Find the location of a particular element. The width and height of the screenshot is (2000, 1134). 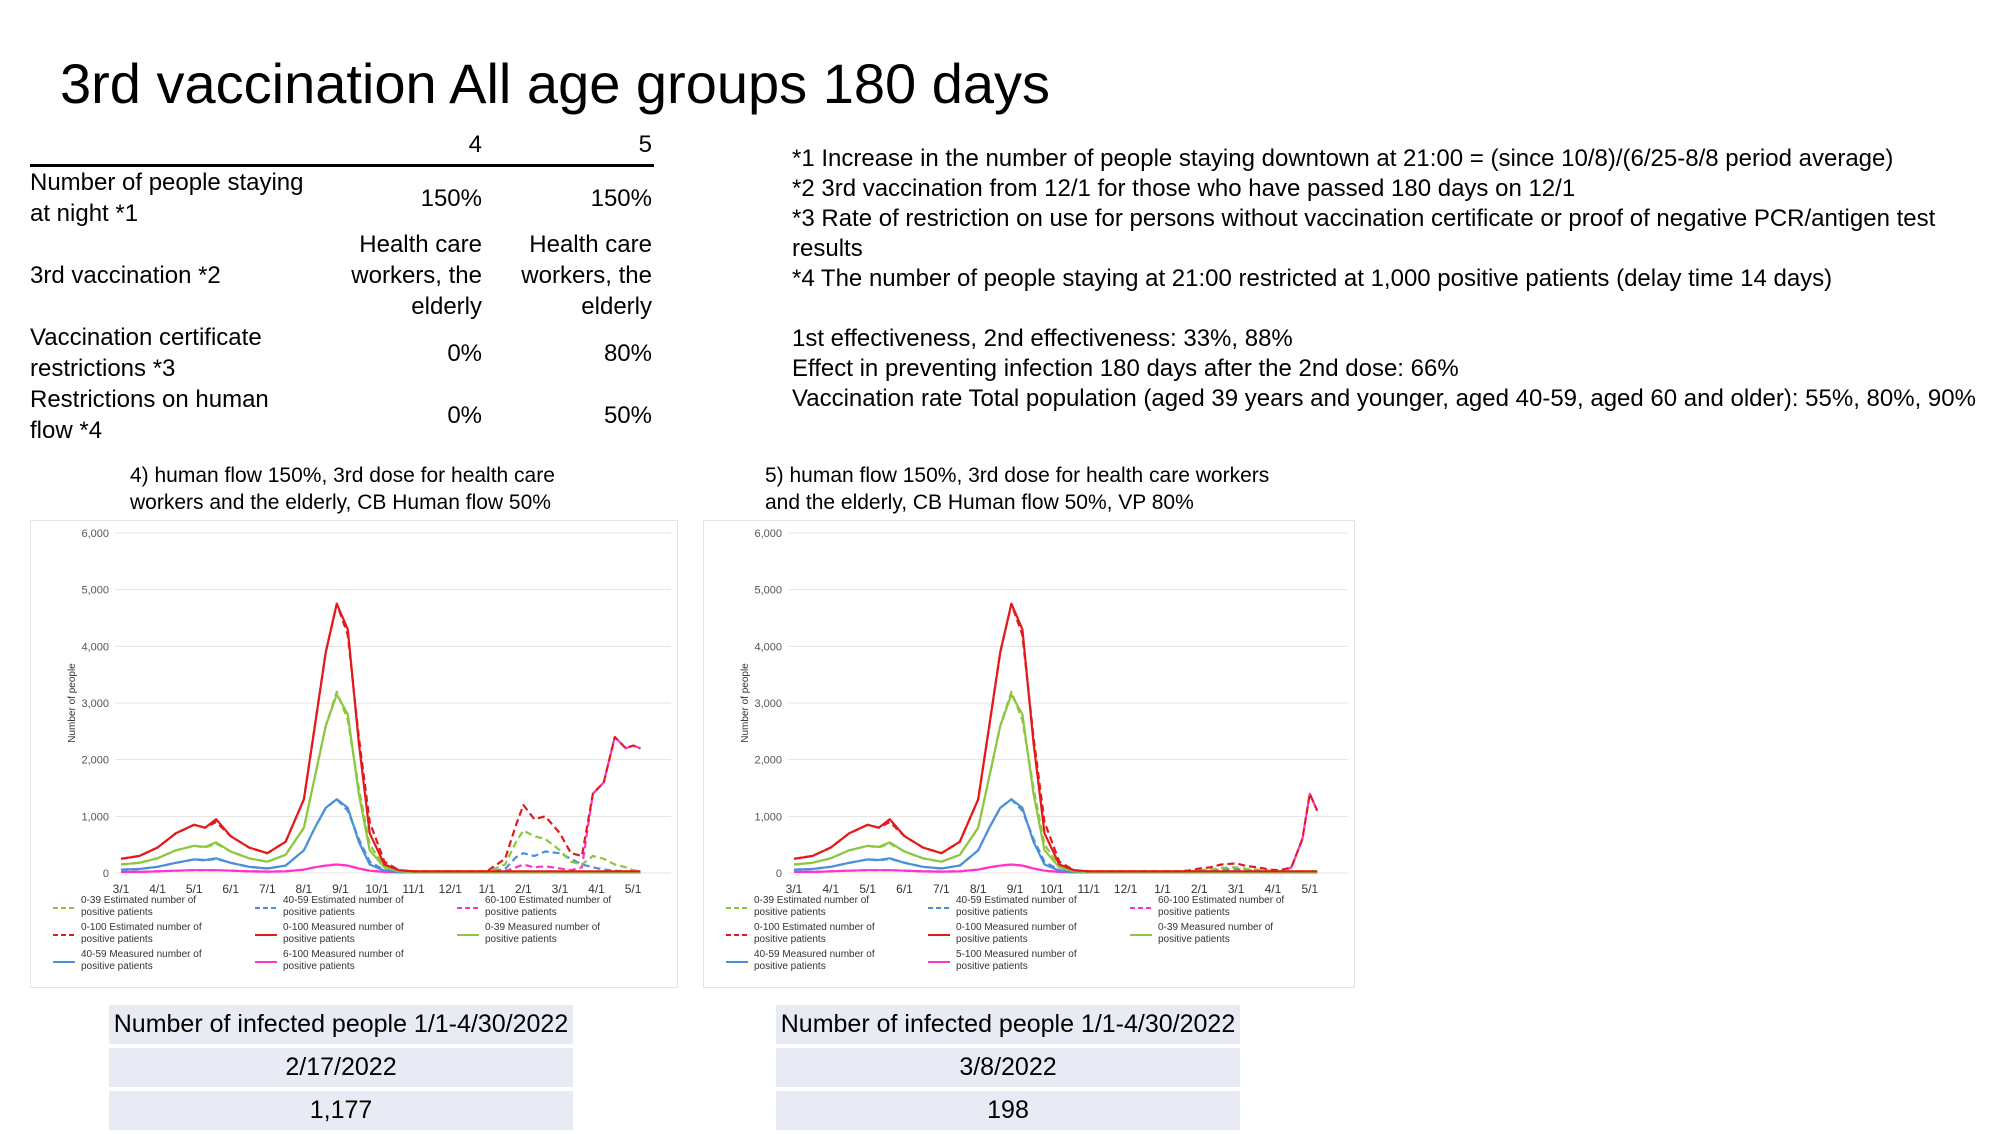

x-tick-label: 6/1 is located at coordinates (904, 889).